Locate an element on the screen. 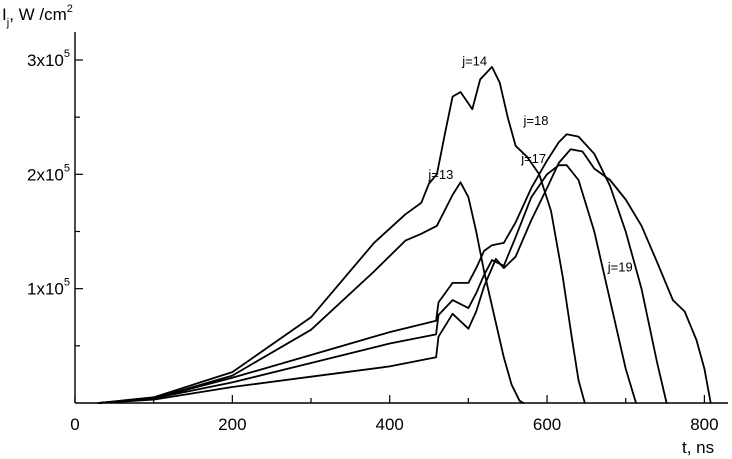 The height and width of the screenshot is (459, 732). y-axis-label-sup: 2 is located at coordinates (70, 9).